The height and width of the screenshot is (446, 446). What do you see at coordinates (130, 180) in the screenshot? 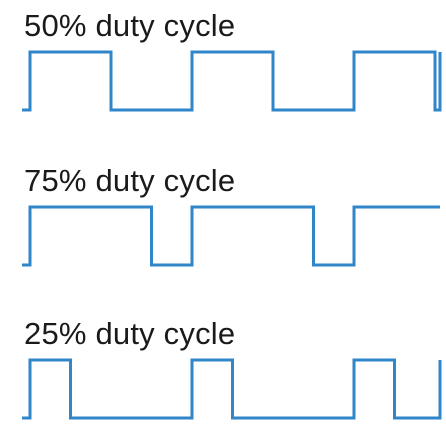
I see `panel-title: 75% duty cycle` at bounding box center [130, 180].